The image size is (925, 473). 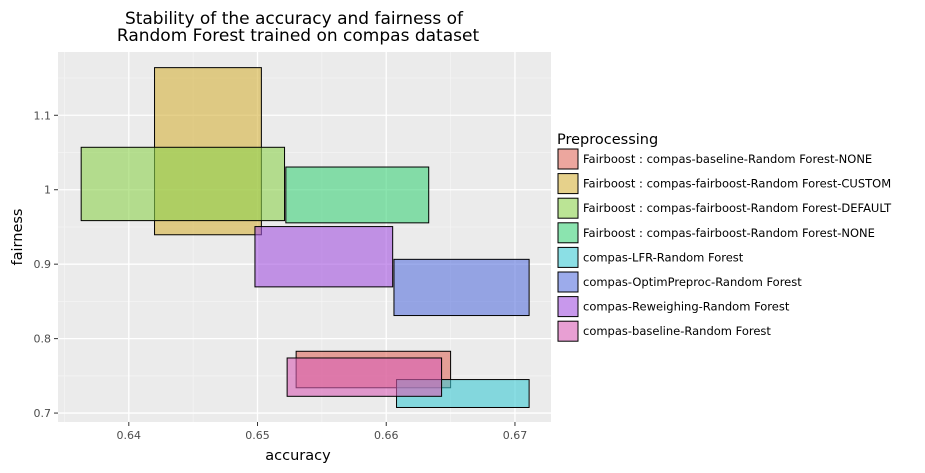 I want to click on legend-label-7: compas-baseline-Random Forest, so click(x=677, y=331).